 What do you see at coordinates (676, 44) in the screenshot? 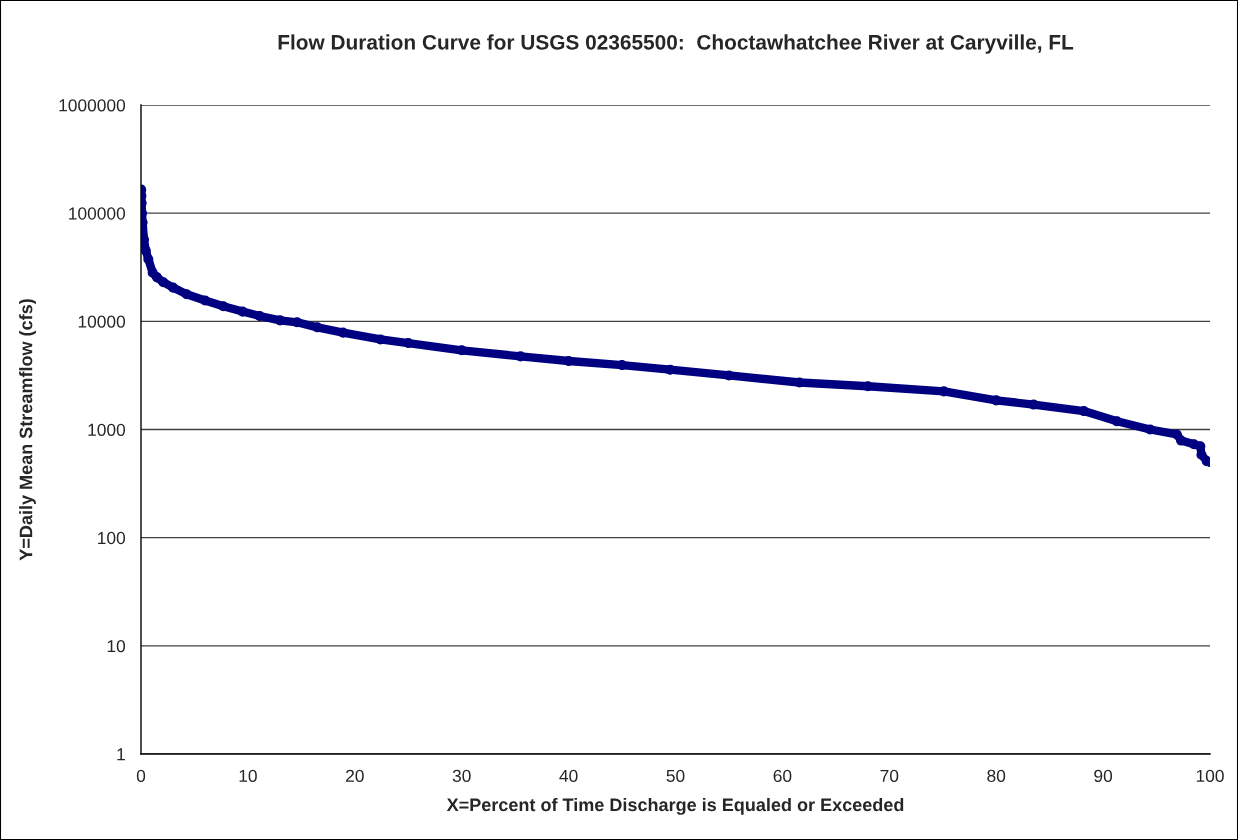
I see `chart-title: Flow Duration Curve for USGS 02365500: Choctawhatchee River at Caryville, FL` at bounding box center [676, 44].